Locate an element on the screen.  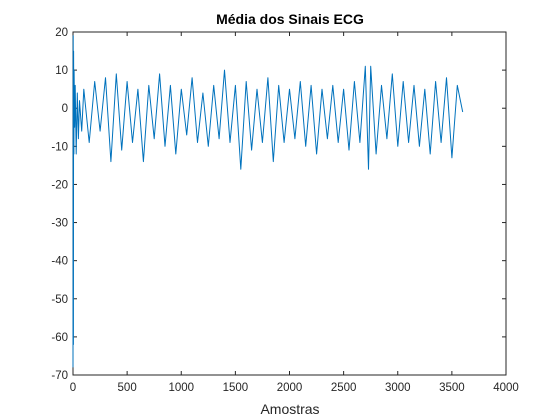
x-tick-label: 2500 is located at coordinates (344, 388).